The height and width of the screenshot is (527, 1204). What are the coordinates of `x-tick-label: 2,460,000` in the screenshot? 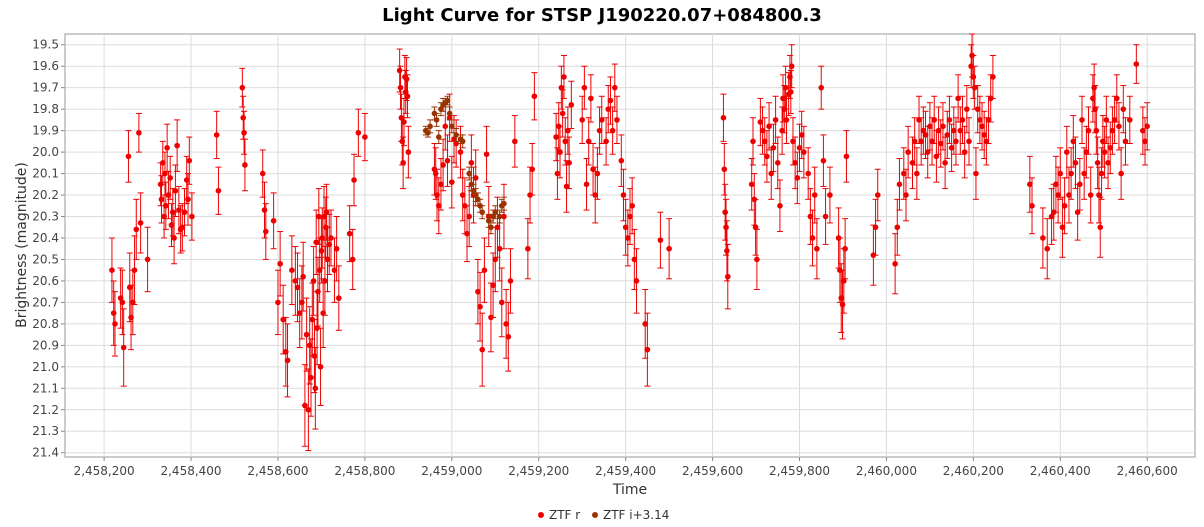 It's located at (886, 471).